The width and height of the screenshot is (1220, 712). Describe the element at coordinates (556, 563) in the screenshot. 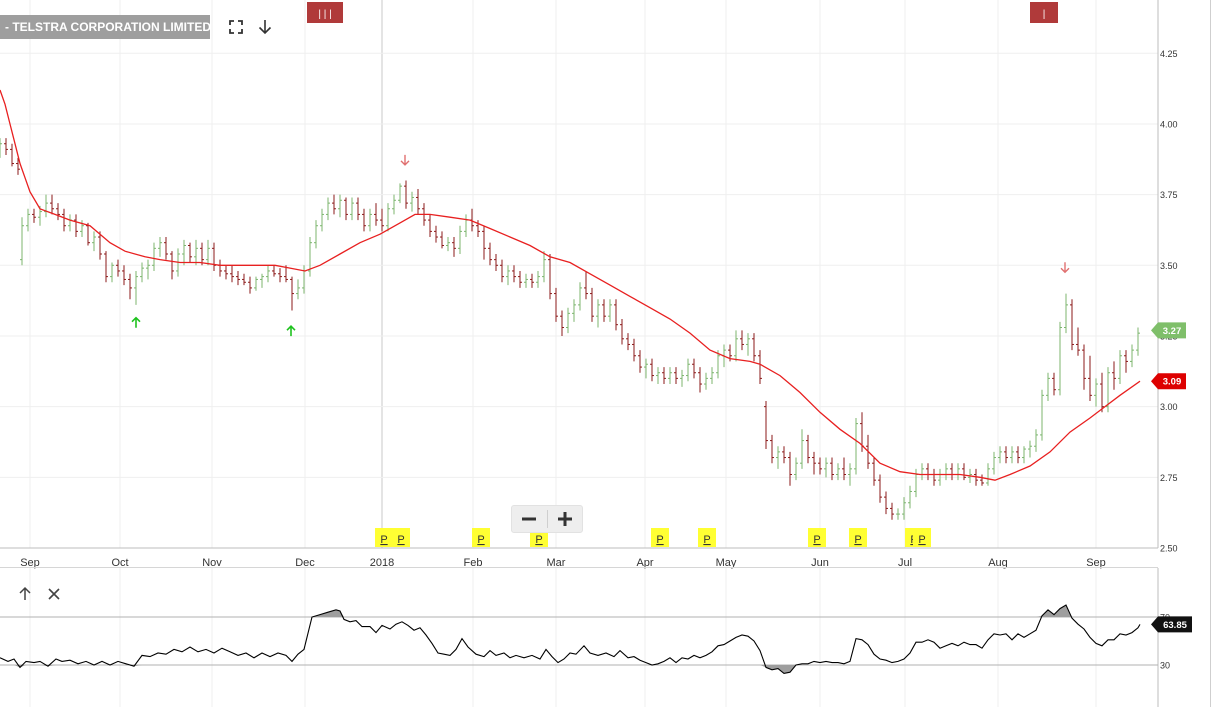

I see `x-tick-label: Mar` at that location.